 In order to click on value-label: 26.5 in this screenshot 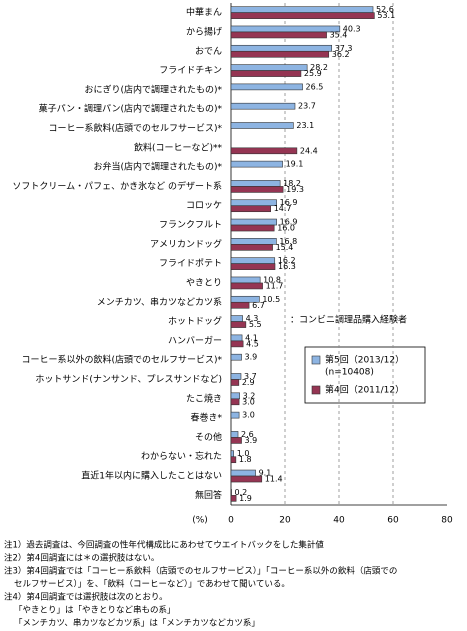, I will do `click(315, 86)`.